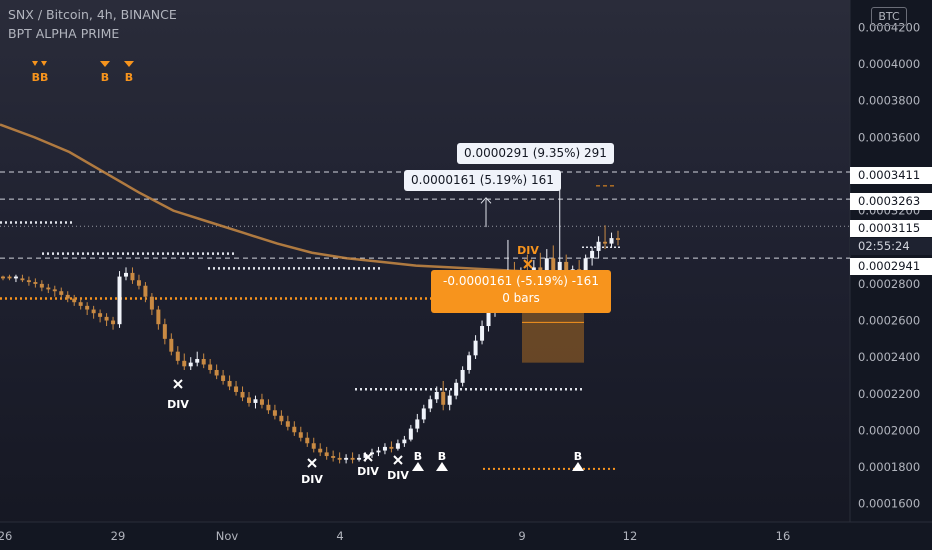 The image size is (932, 550). I want to click on sell-marker-triangle, so click(105, 64).